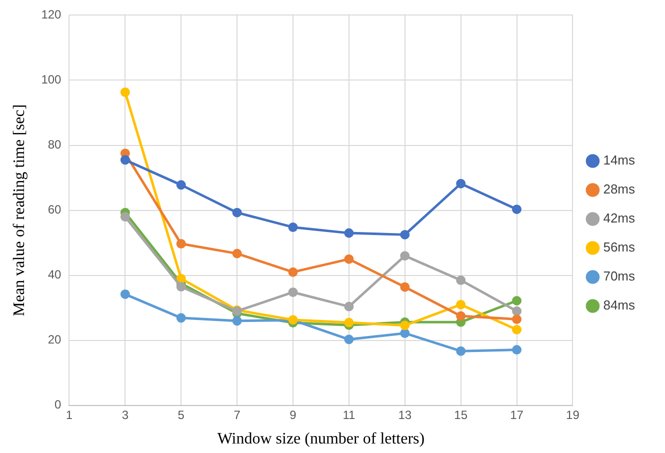  What do you see at coordinates (619, 305) in the screenshot?
I see `legend-label: 84ms` at bounding box center [619, 305].